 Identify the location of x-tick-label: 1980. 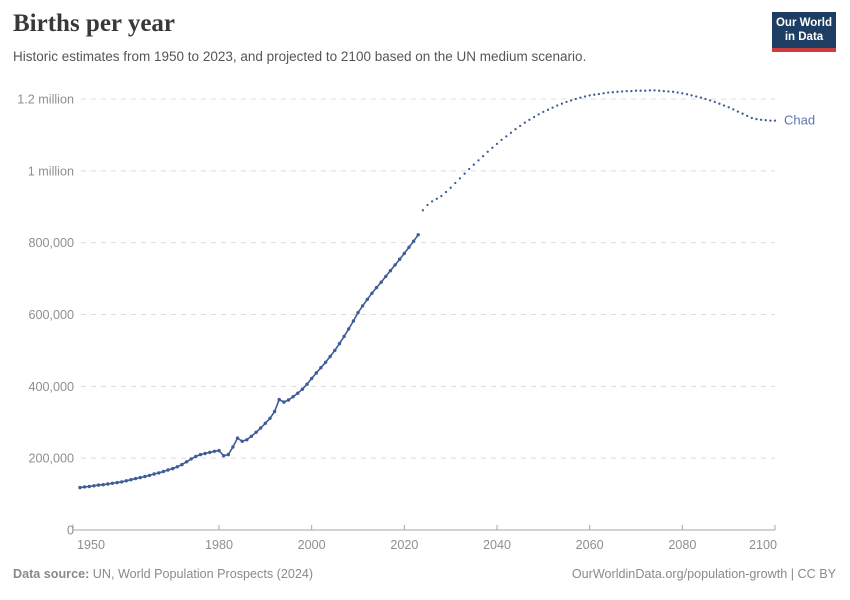
(219, 545).